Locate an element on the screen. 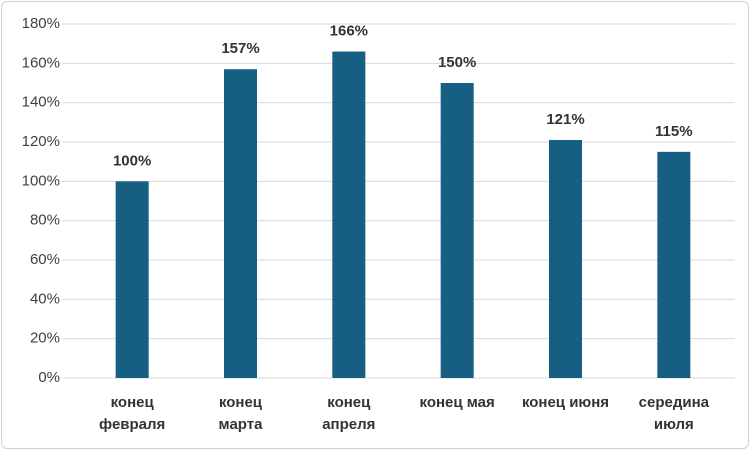 This screenshot has width=752, height=452. value-label: 100% is located at coordinates (132, 160).